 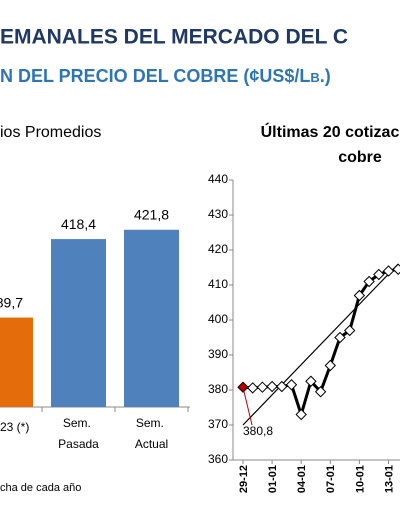 I want to click on value-label: 389,7, so click(x=11, y=302).